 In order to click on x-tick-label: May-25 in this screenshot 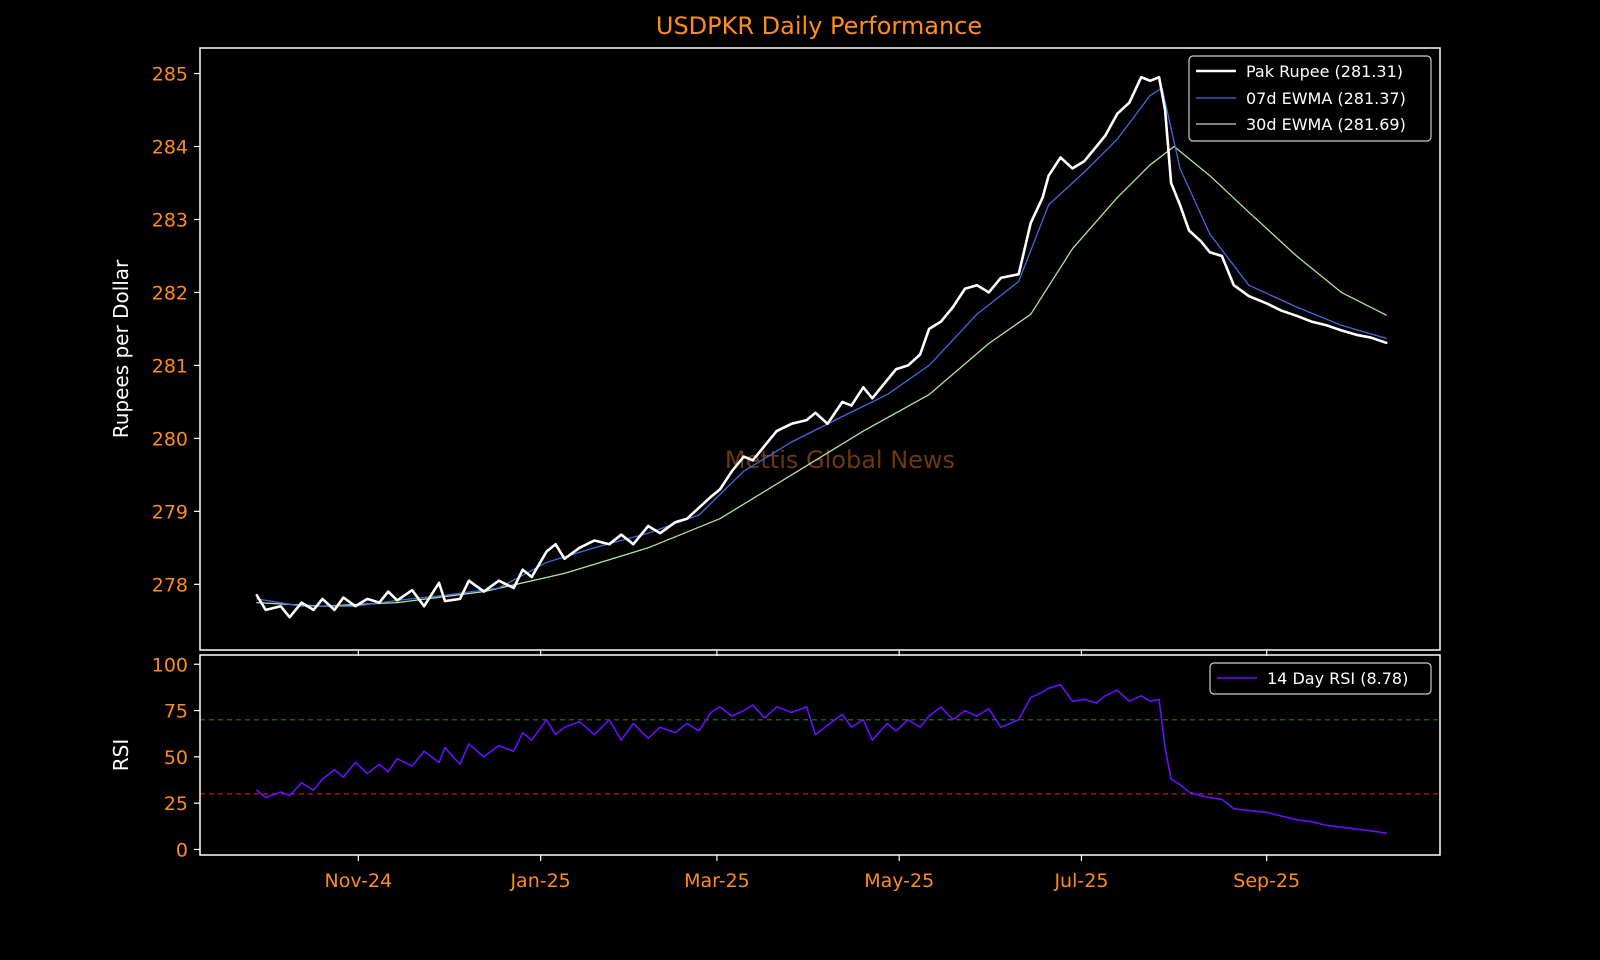, I will do `click(899, 881)`.